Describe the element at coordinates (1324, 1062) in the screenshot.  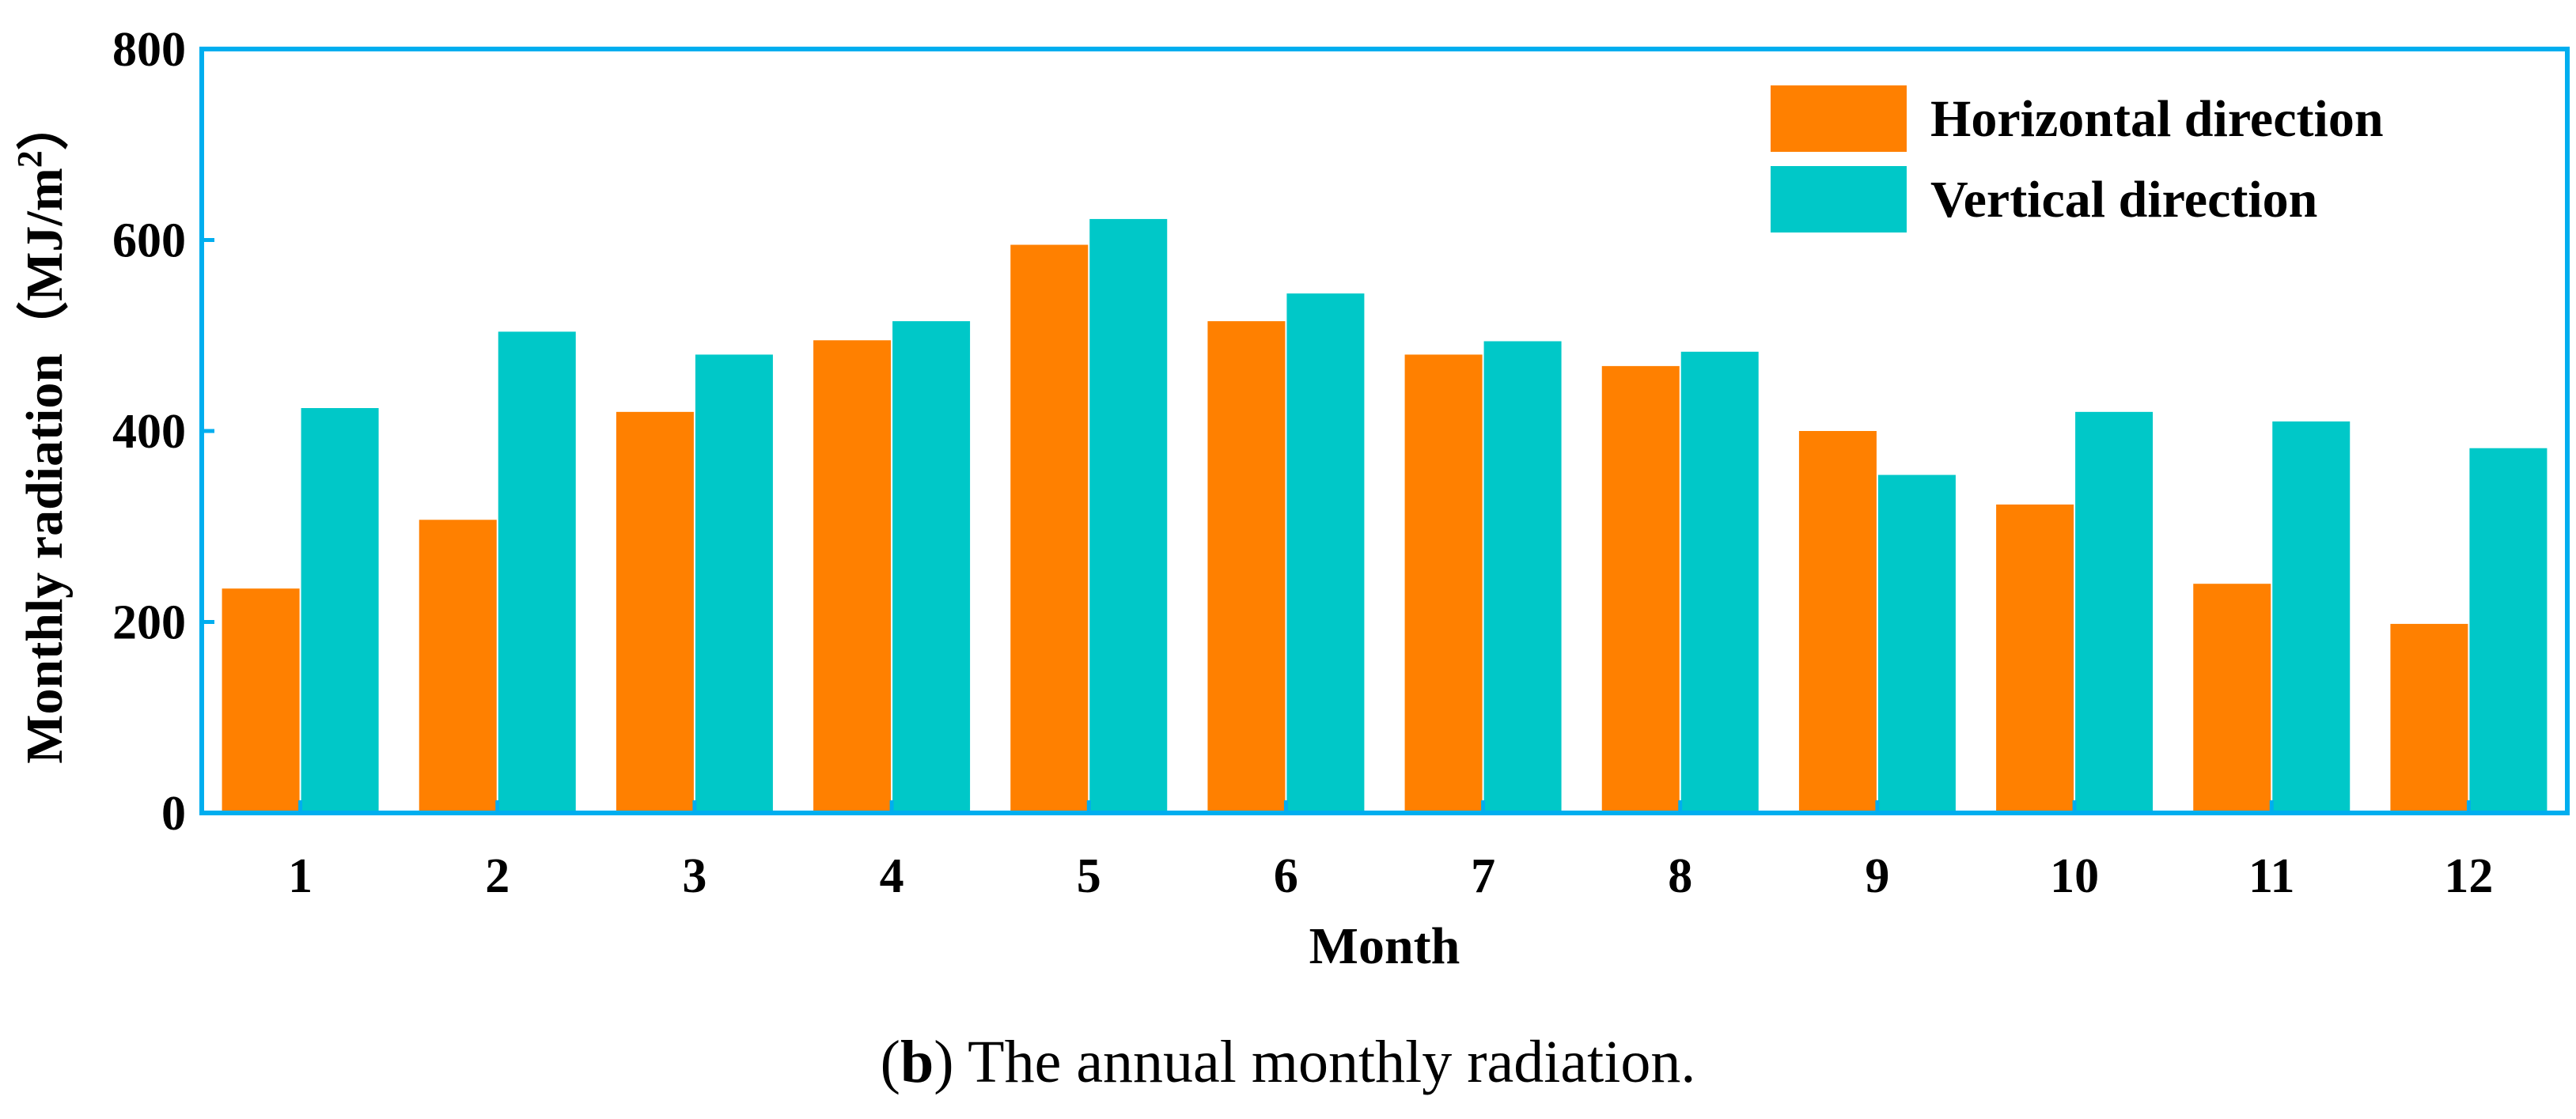
I see `caption-text: The annual monthly radiation.` at that location.